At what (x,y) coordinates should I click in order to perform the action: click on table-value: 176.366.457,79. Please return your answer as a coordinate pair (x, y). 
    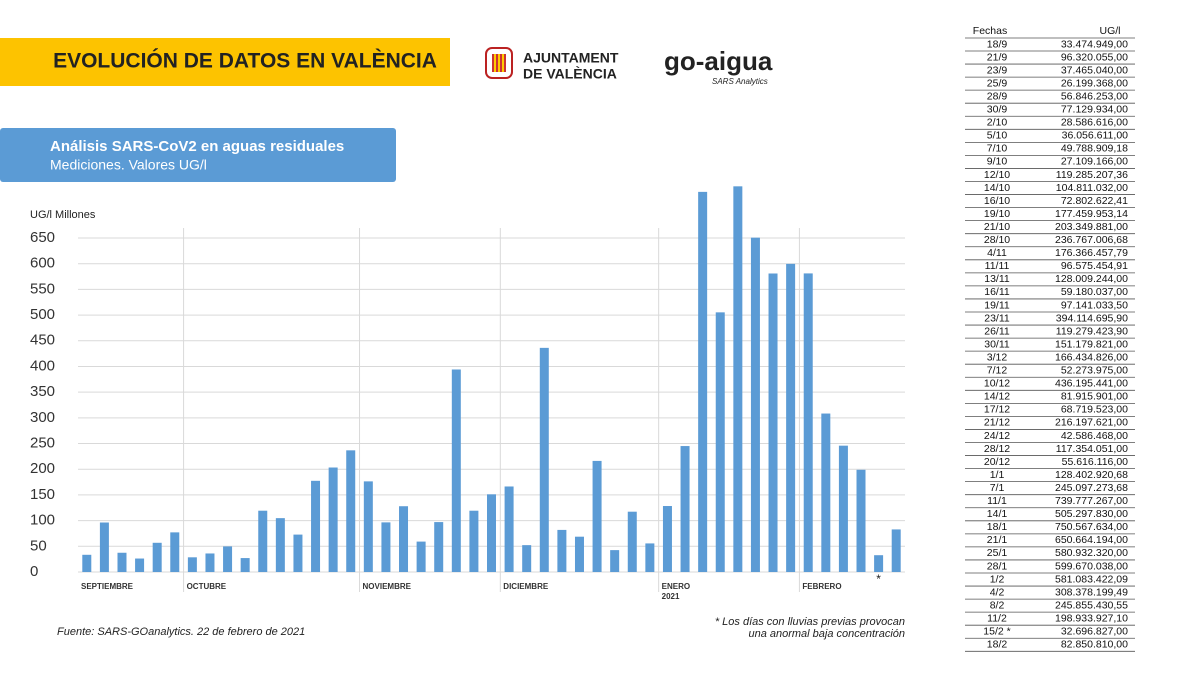
    Looking at the image, I should click on (1091, 253).